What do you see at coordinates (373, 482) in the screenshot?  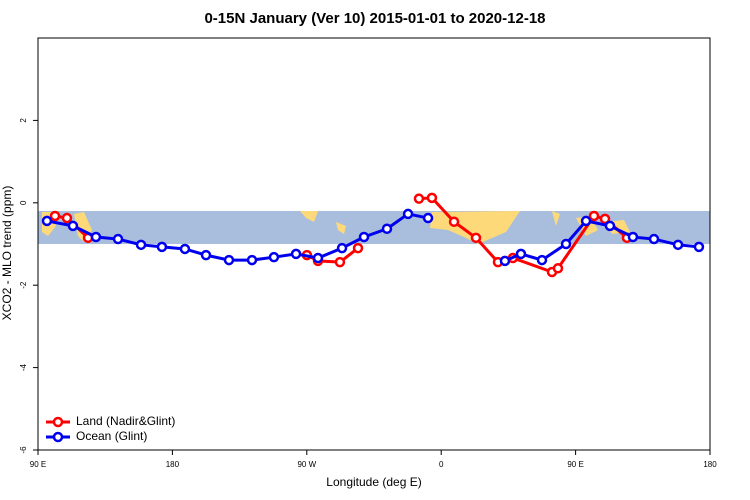 I see `x-axis-label: Longitude (deg E)` at bounding box center [373, 482].